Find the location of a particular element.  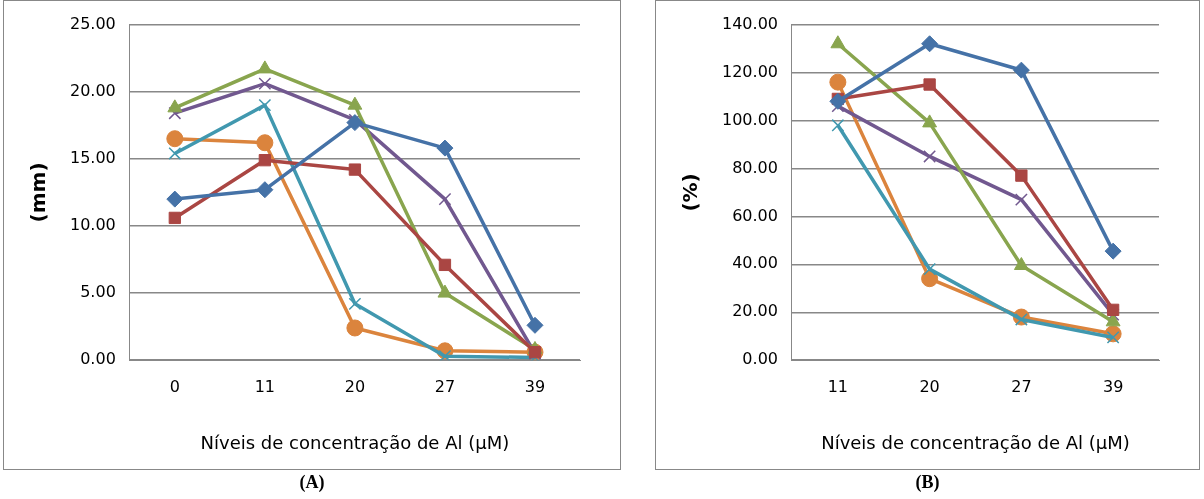

y-tick-label: 25.00 is located at coordinates (92, 23).